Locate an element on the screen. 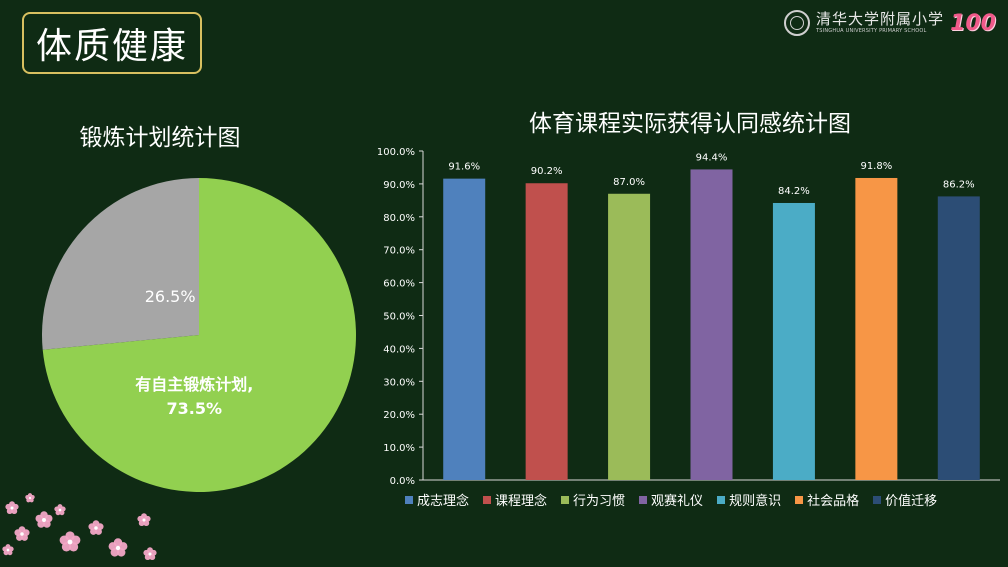 This screenshot has height=567, width=1008. y-tick-label: 10.0% is located at coordinates (399, 448).